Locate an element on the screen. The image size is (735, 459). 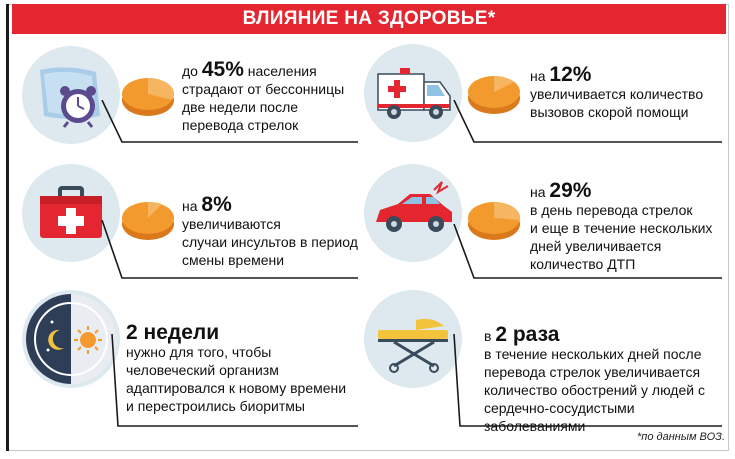
stat-value: 8% is located at coordinates (216, 204).